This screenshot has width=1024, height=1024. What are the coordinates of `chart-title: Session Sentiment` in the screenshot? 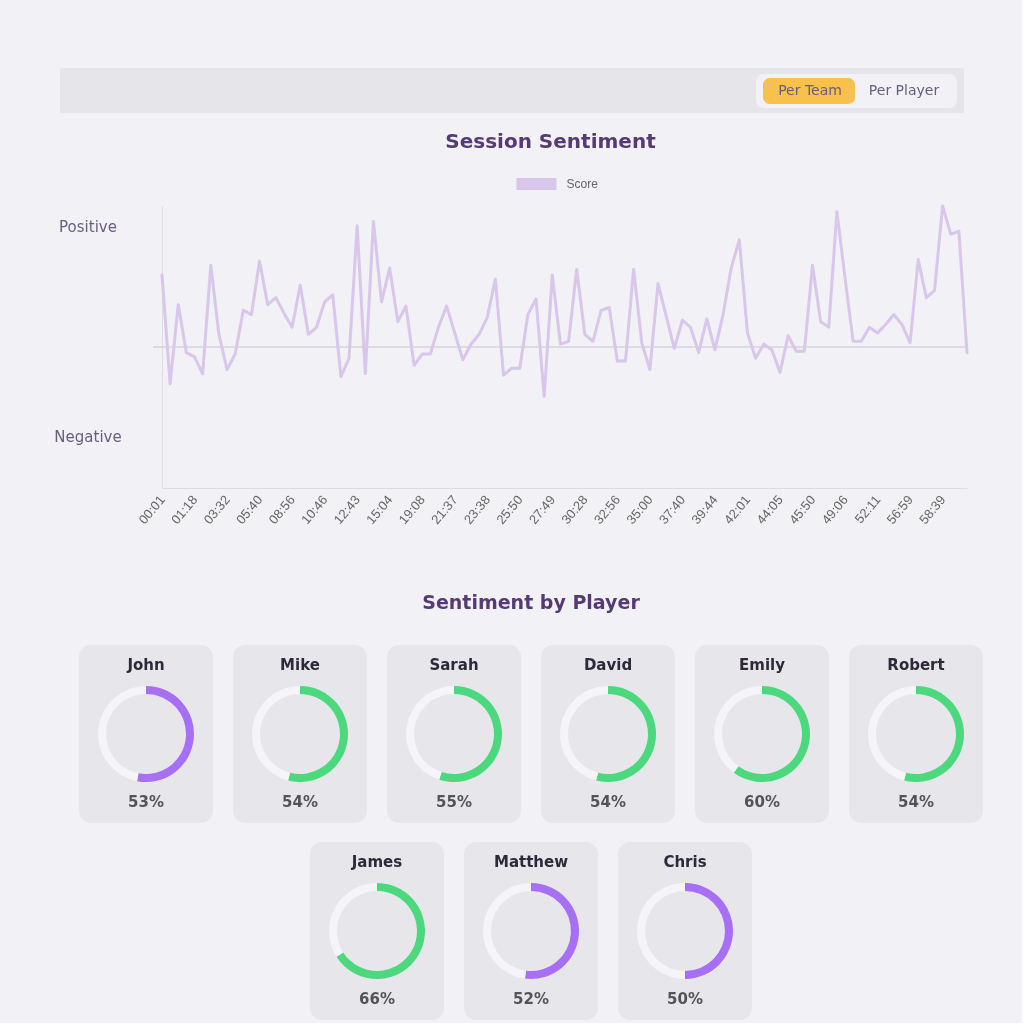 It's located at (551, 141).